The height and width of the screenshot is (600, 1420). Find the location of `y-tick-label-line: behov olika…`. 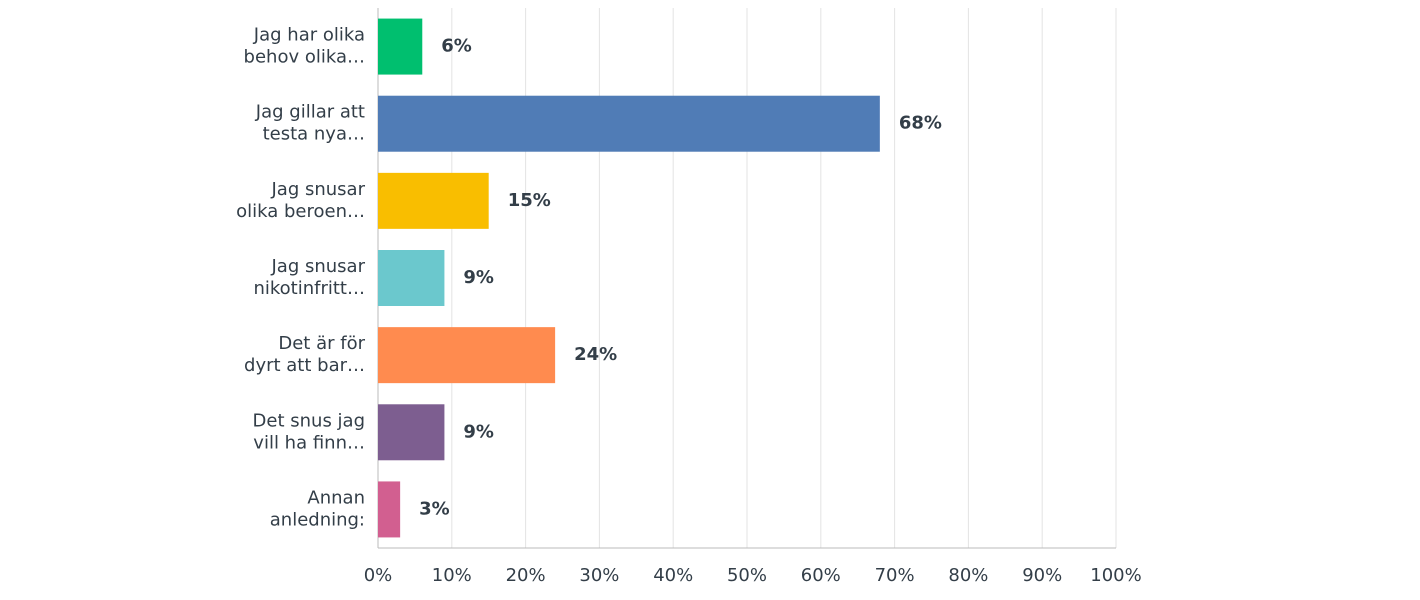

y-tick-label-line: behov olika… is located at coordinates (304, 57).